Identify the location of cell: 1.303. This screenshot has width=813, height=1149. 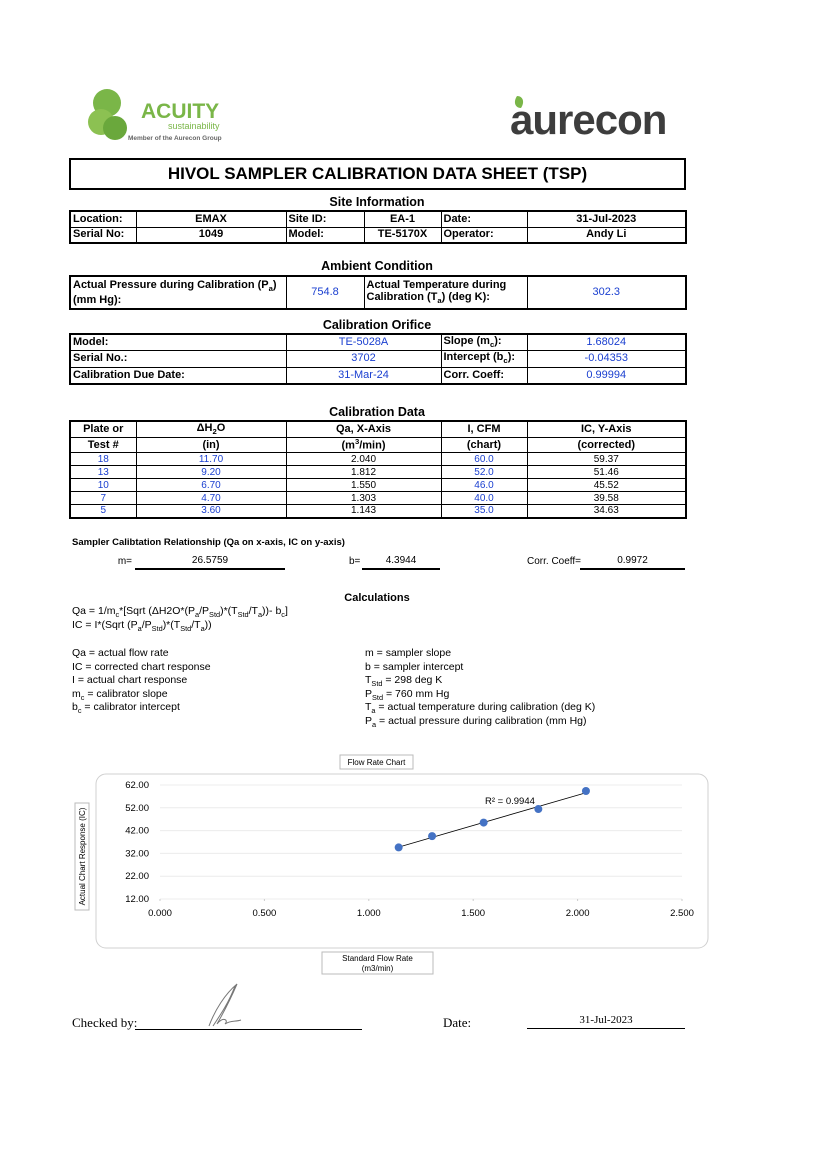
(363, 498).